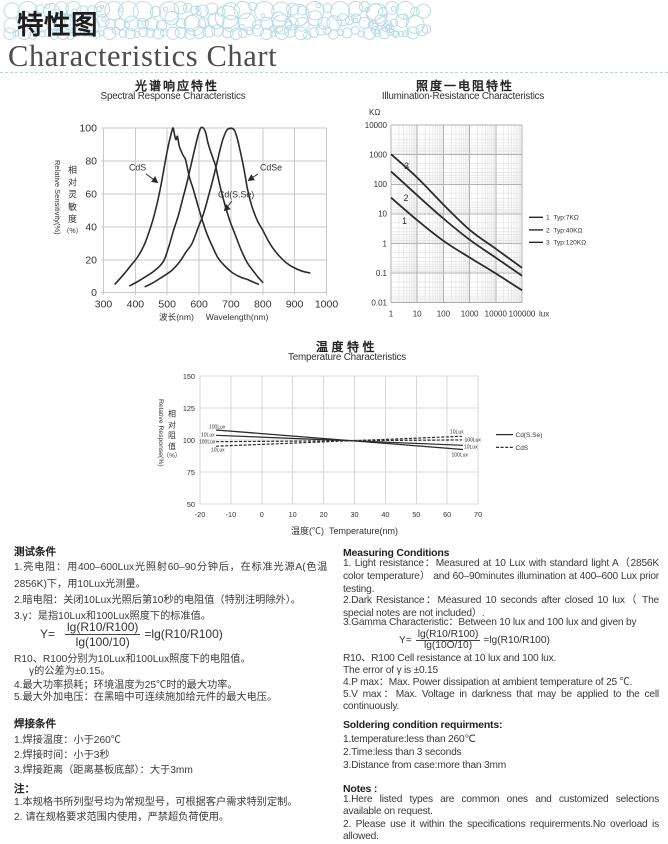  Describe the element at coordinates (354, 514) in the screenshot. I see `svg-text: 30` at that location.